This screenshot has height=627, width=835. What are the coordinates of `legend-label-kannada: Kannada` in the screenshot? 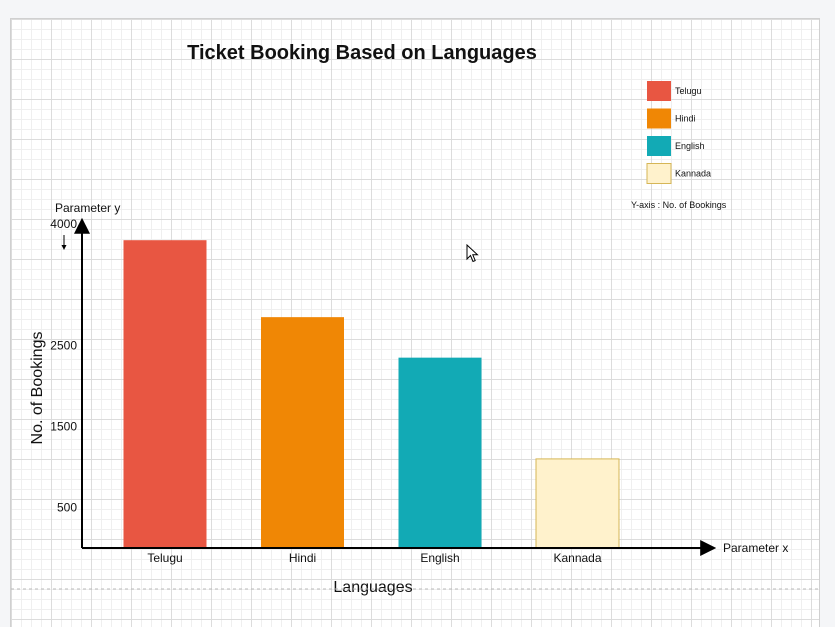 It's located at (693, 174).